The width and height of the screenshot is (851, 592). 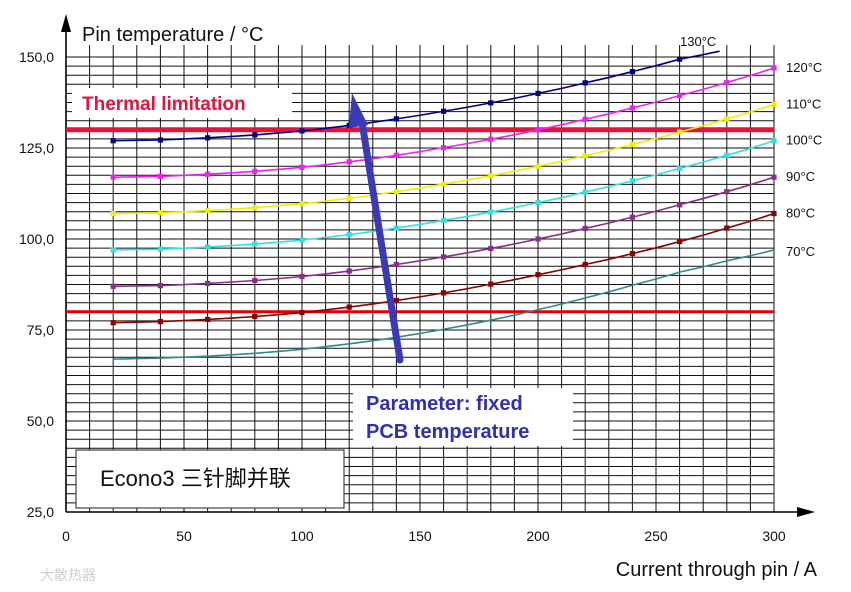 I want to click on parameter-text-line1: Parameter: fixed, so click(x=444, y=404).